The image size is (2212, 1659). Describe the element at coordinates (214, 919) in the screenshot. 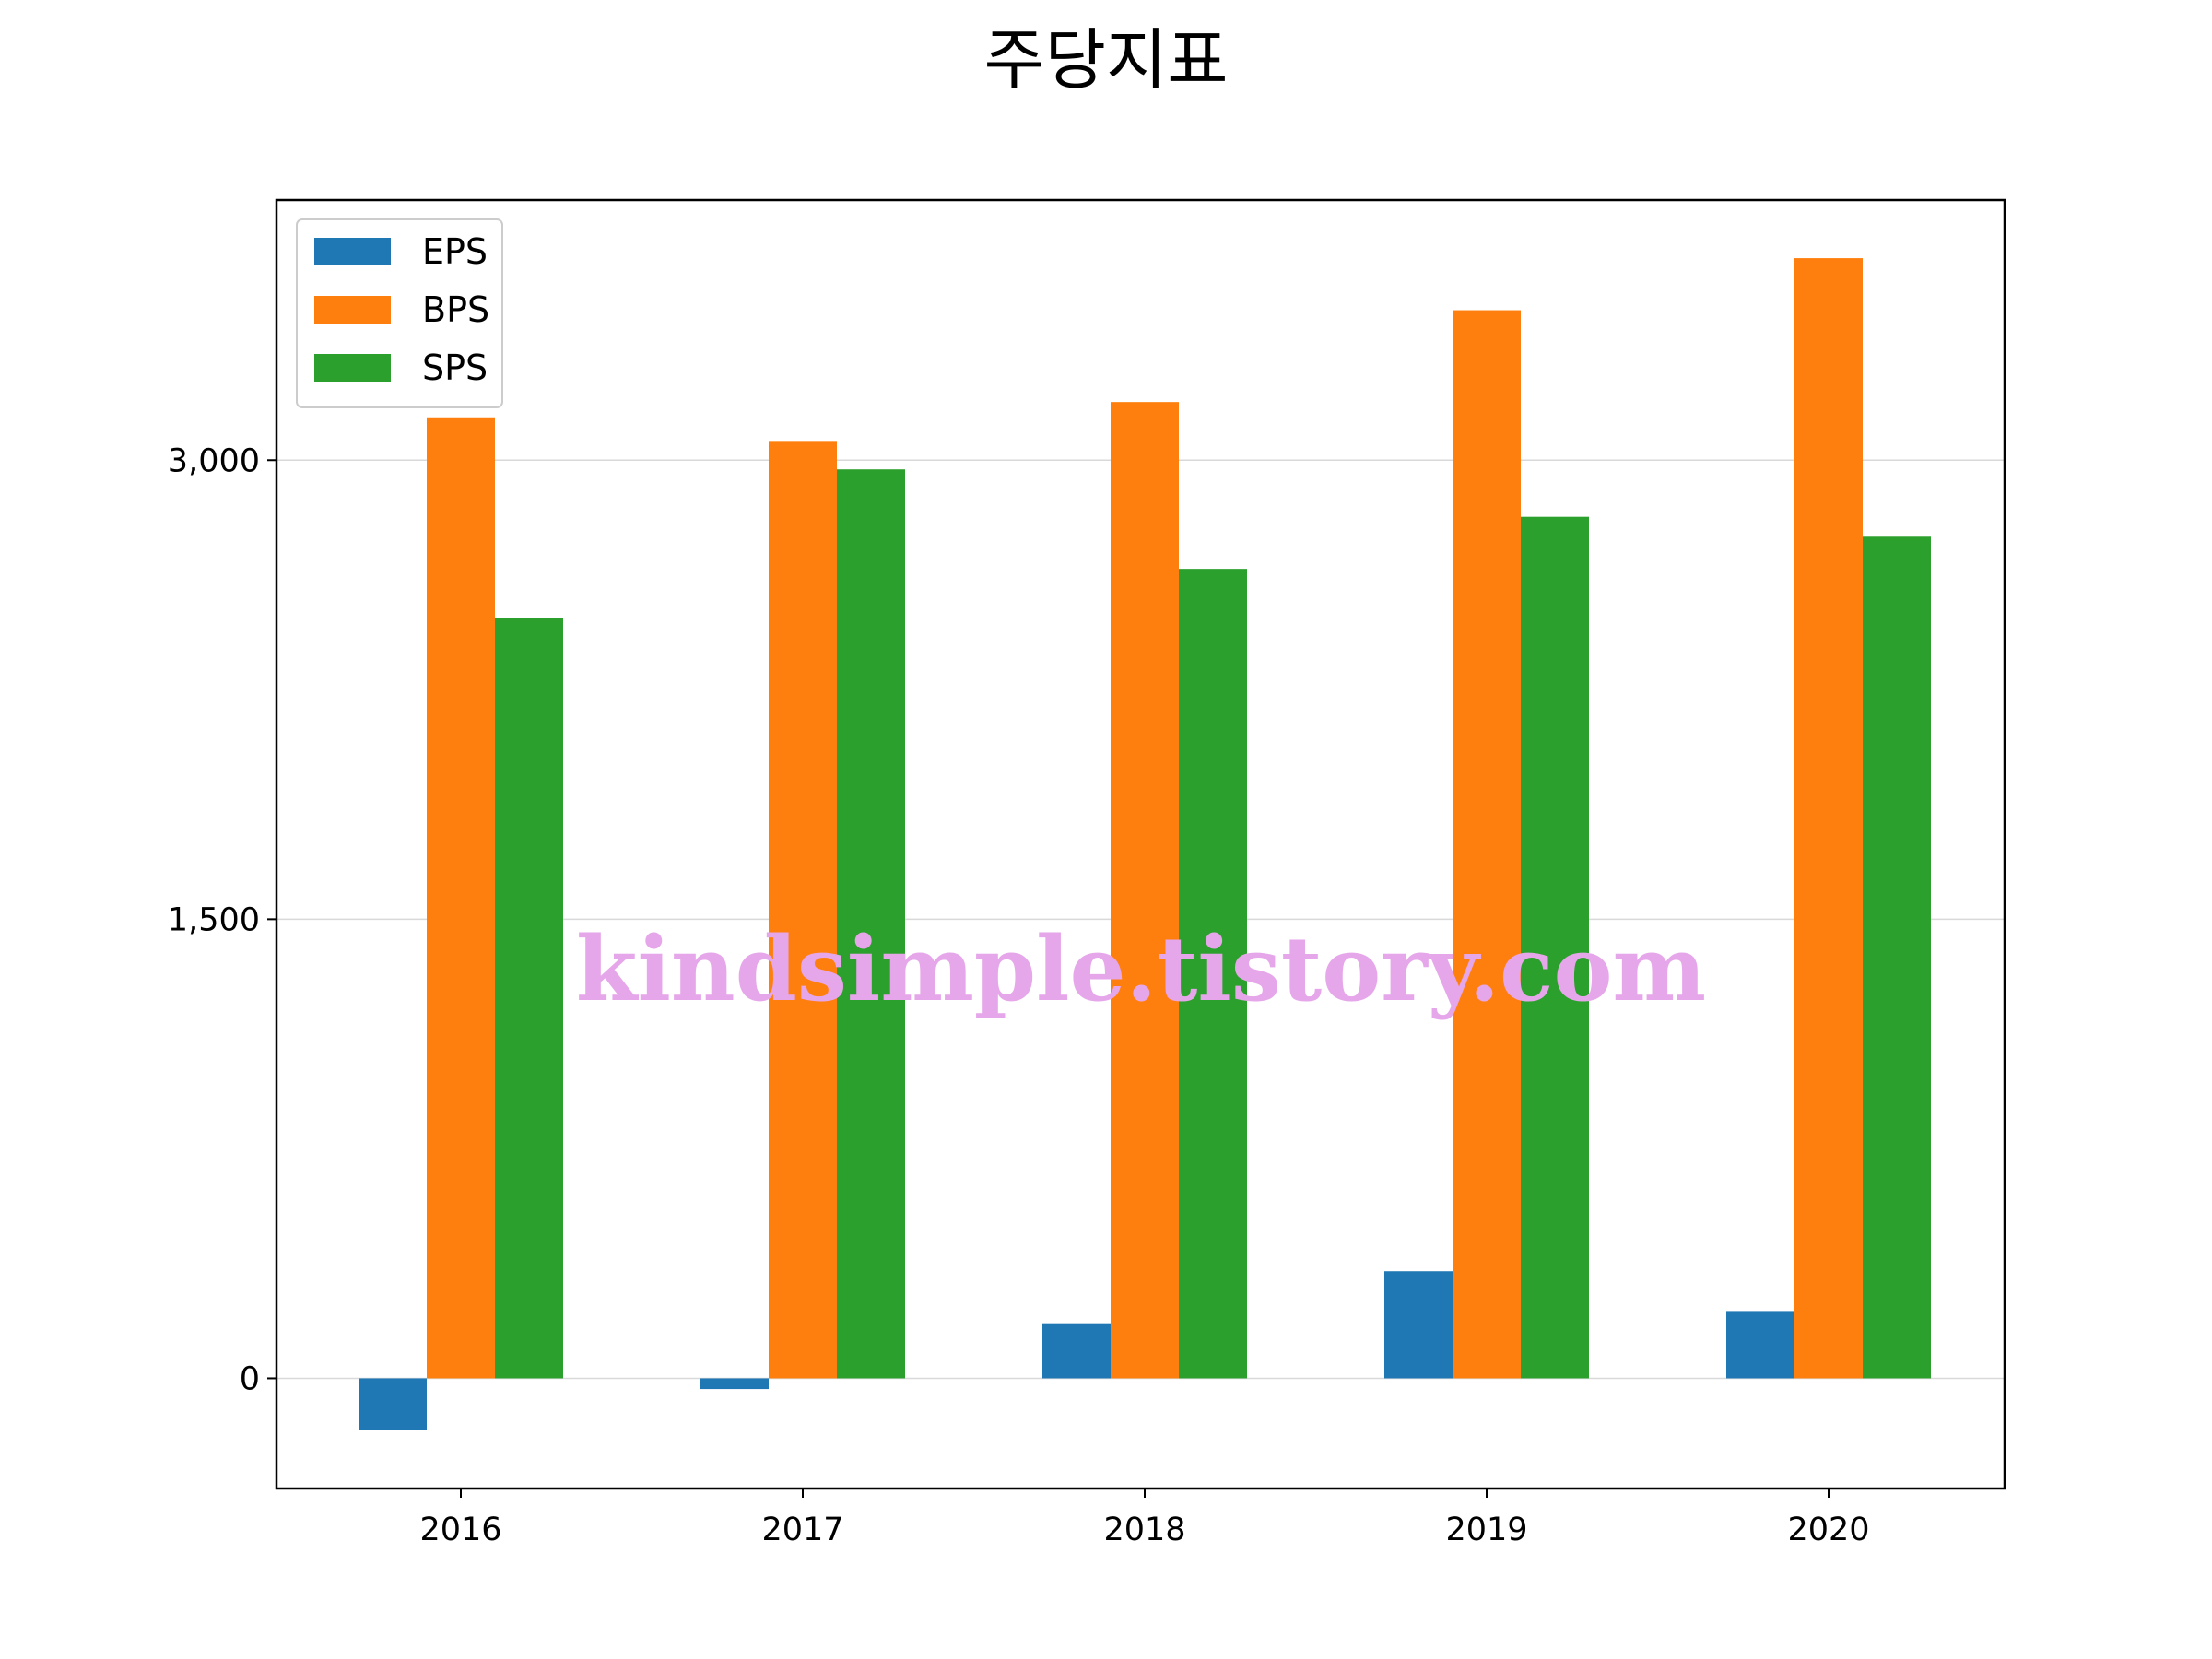

I see `y-tick-label: 1,500` at that location.